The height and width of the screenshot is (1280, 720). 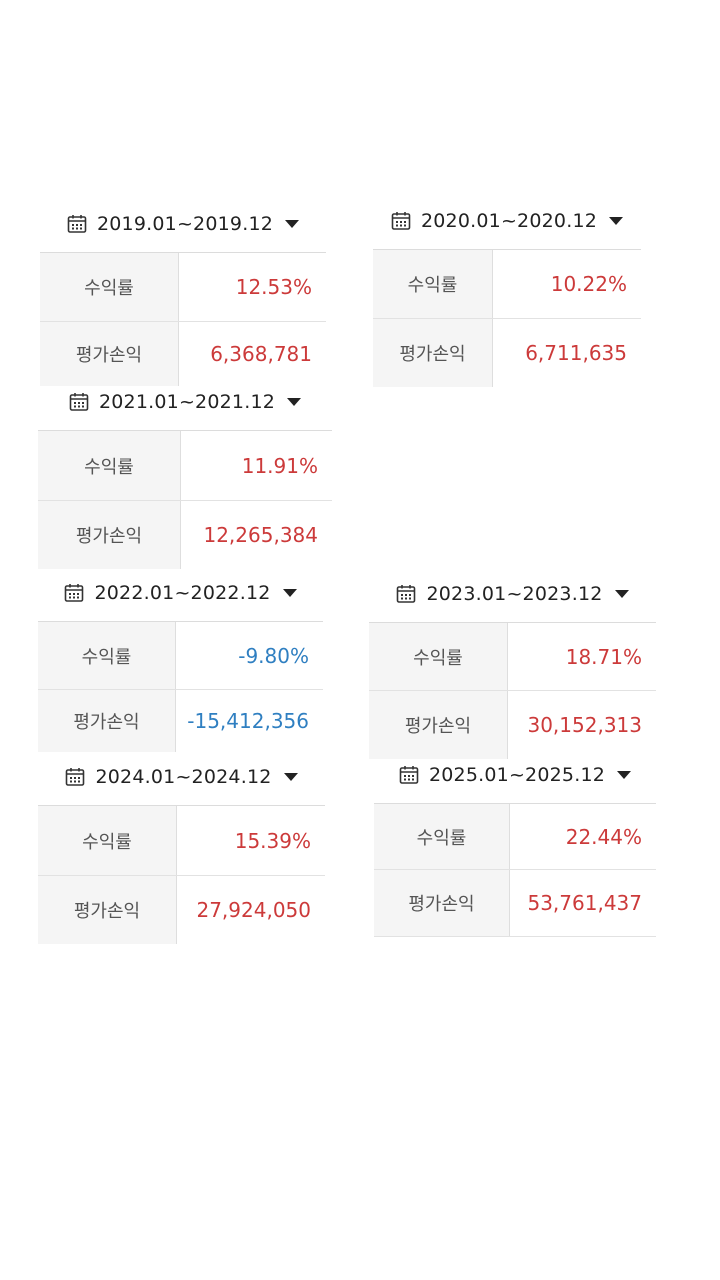 What do you see at coordinates (512, 657) in the screenshot?
I see `return-rate-row: 수익률 18.71%` at bounding box center [512, 657].